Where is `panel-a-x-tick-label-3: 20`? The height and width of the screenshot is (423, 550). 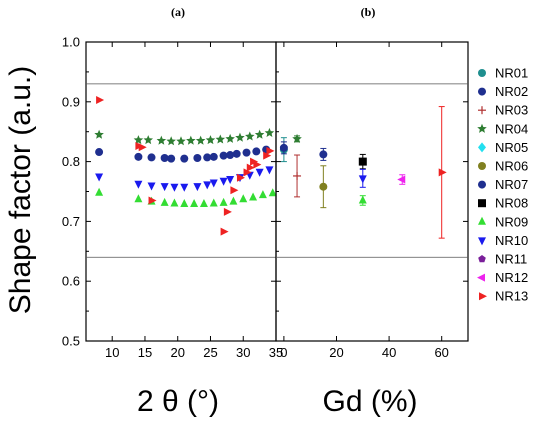
panel-a-x-tick-label-3: 20 is located at coordinates (177, 352).